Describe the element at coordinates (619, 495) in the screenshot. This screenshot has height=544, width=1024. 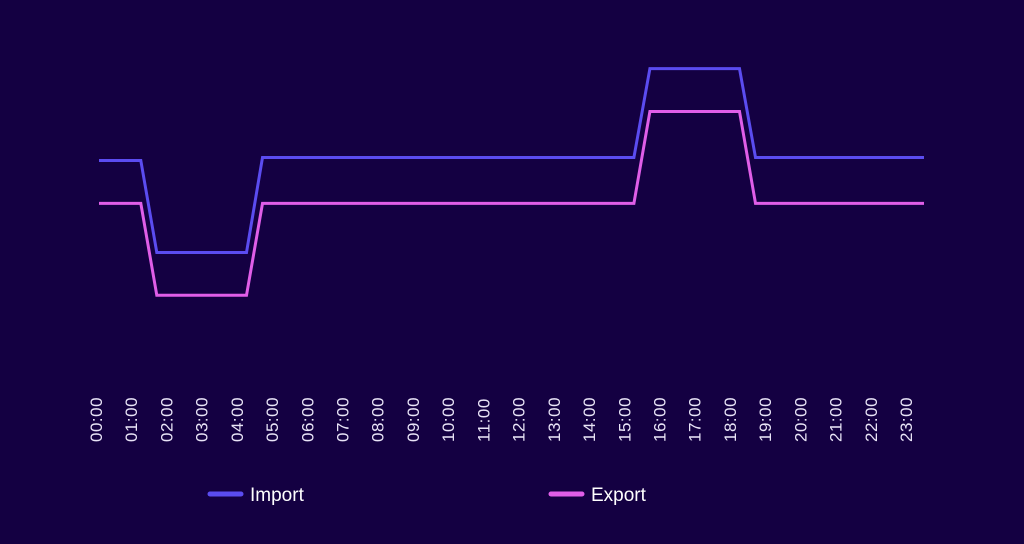
I see `legend-label-export: Export` at that location.